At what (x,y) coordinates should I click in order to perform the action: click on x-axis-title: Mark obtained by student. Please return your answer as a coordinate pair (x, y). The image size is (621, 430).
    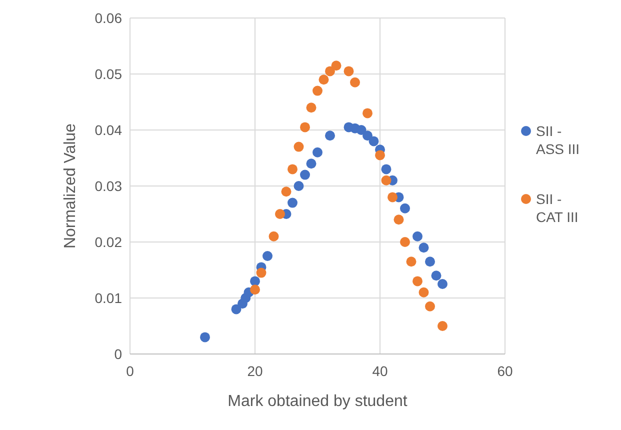
    Looking at the image, I should click on (318, 401).